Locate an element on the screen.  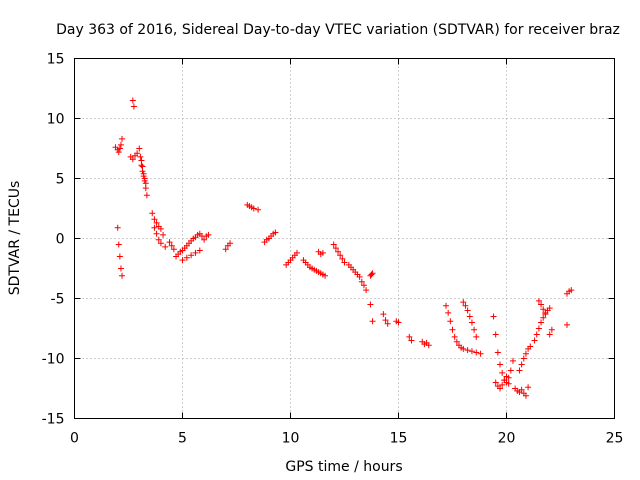
y-tick-label: 0 is located at coordinates (60, 240).